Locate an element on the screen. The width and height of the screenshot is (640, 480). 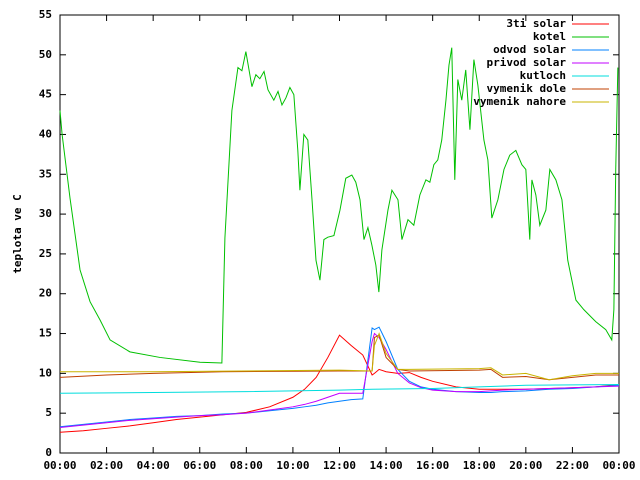
y-tick-label: 35 is located at coordinates (45, 173).